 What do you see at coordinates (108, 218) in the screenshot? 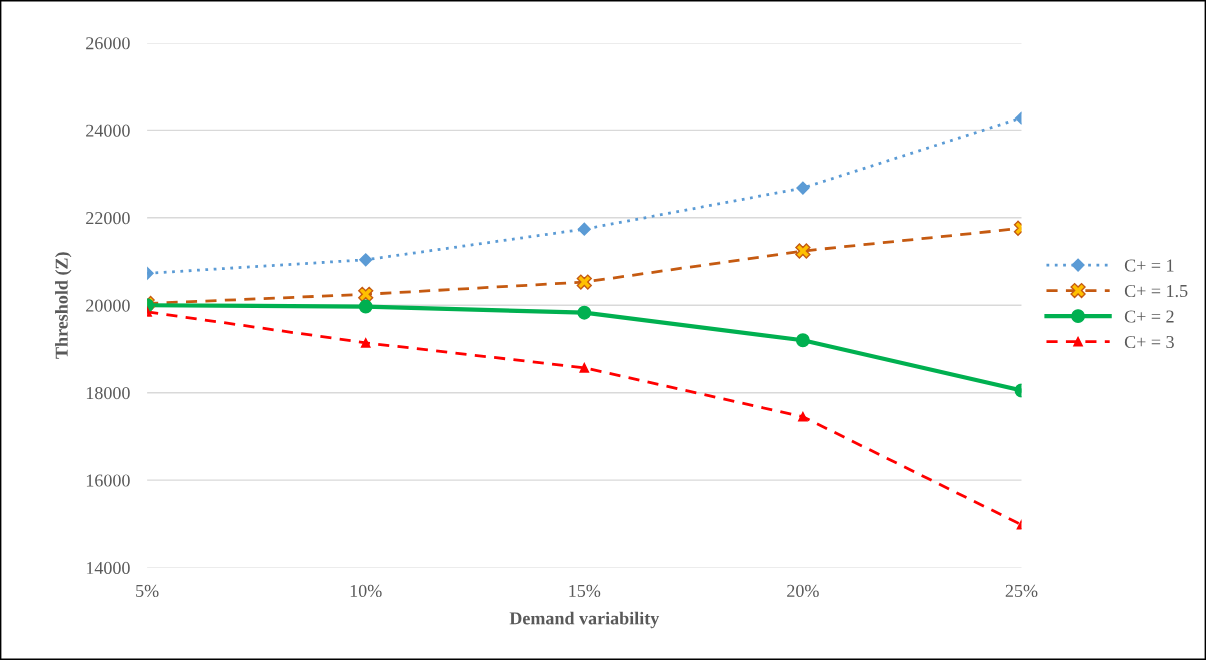
I see `y-tick-label: 22000` at bounding box center [108, 218].